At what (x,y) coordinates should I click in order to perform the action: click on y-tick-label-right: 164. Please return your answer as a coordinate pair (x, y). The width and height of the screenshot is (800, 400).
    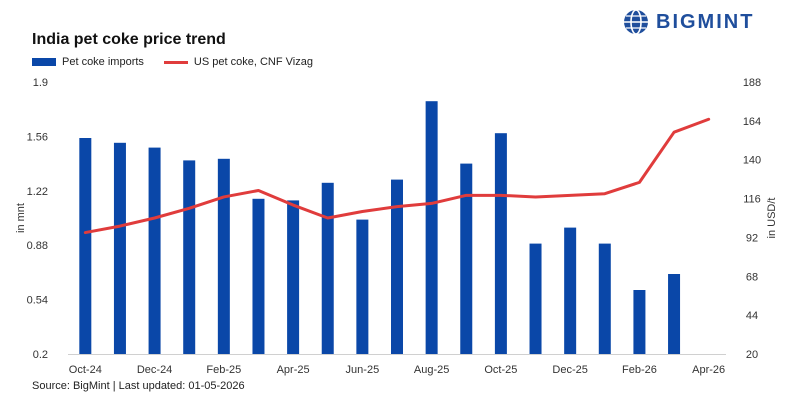
    Looking at the image, I should click on (752, 122).